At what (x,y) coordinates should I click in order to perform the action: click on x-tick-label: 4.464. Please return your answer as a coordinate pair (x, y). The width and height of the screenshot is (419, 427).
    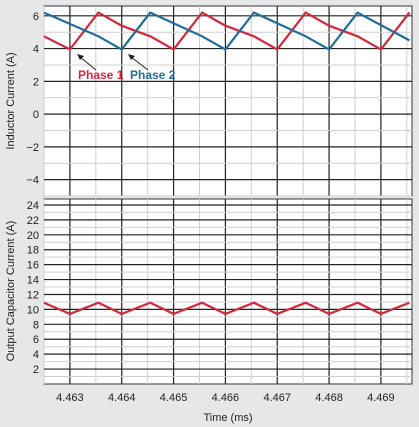
    Looking at the image, I should click on (122, 398).